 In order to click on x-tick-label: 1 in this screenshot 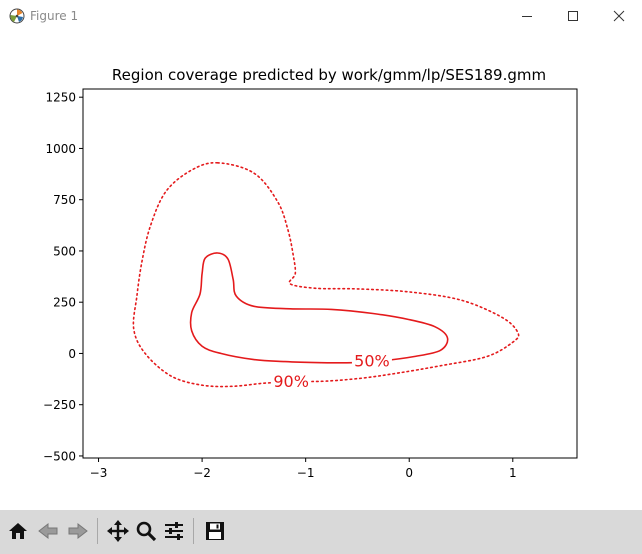, I will do `click(513, 473)`.